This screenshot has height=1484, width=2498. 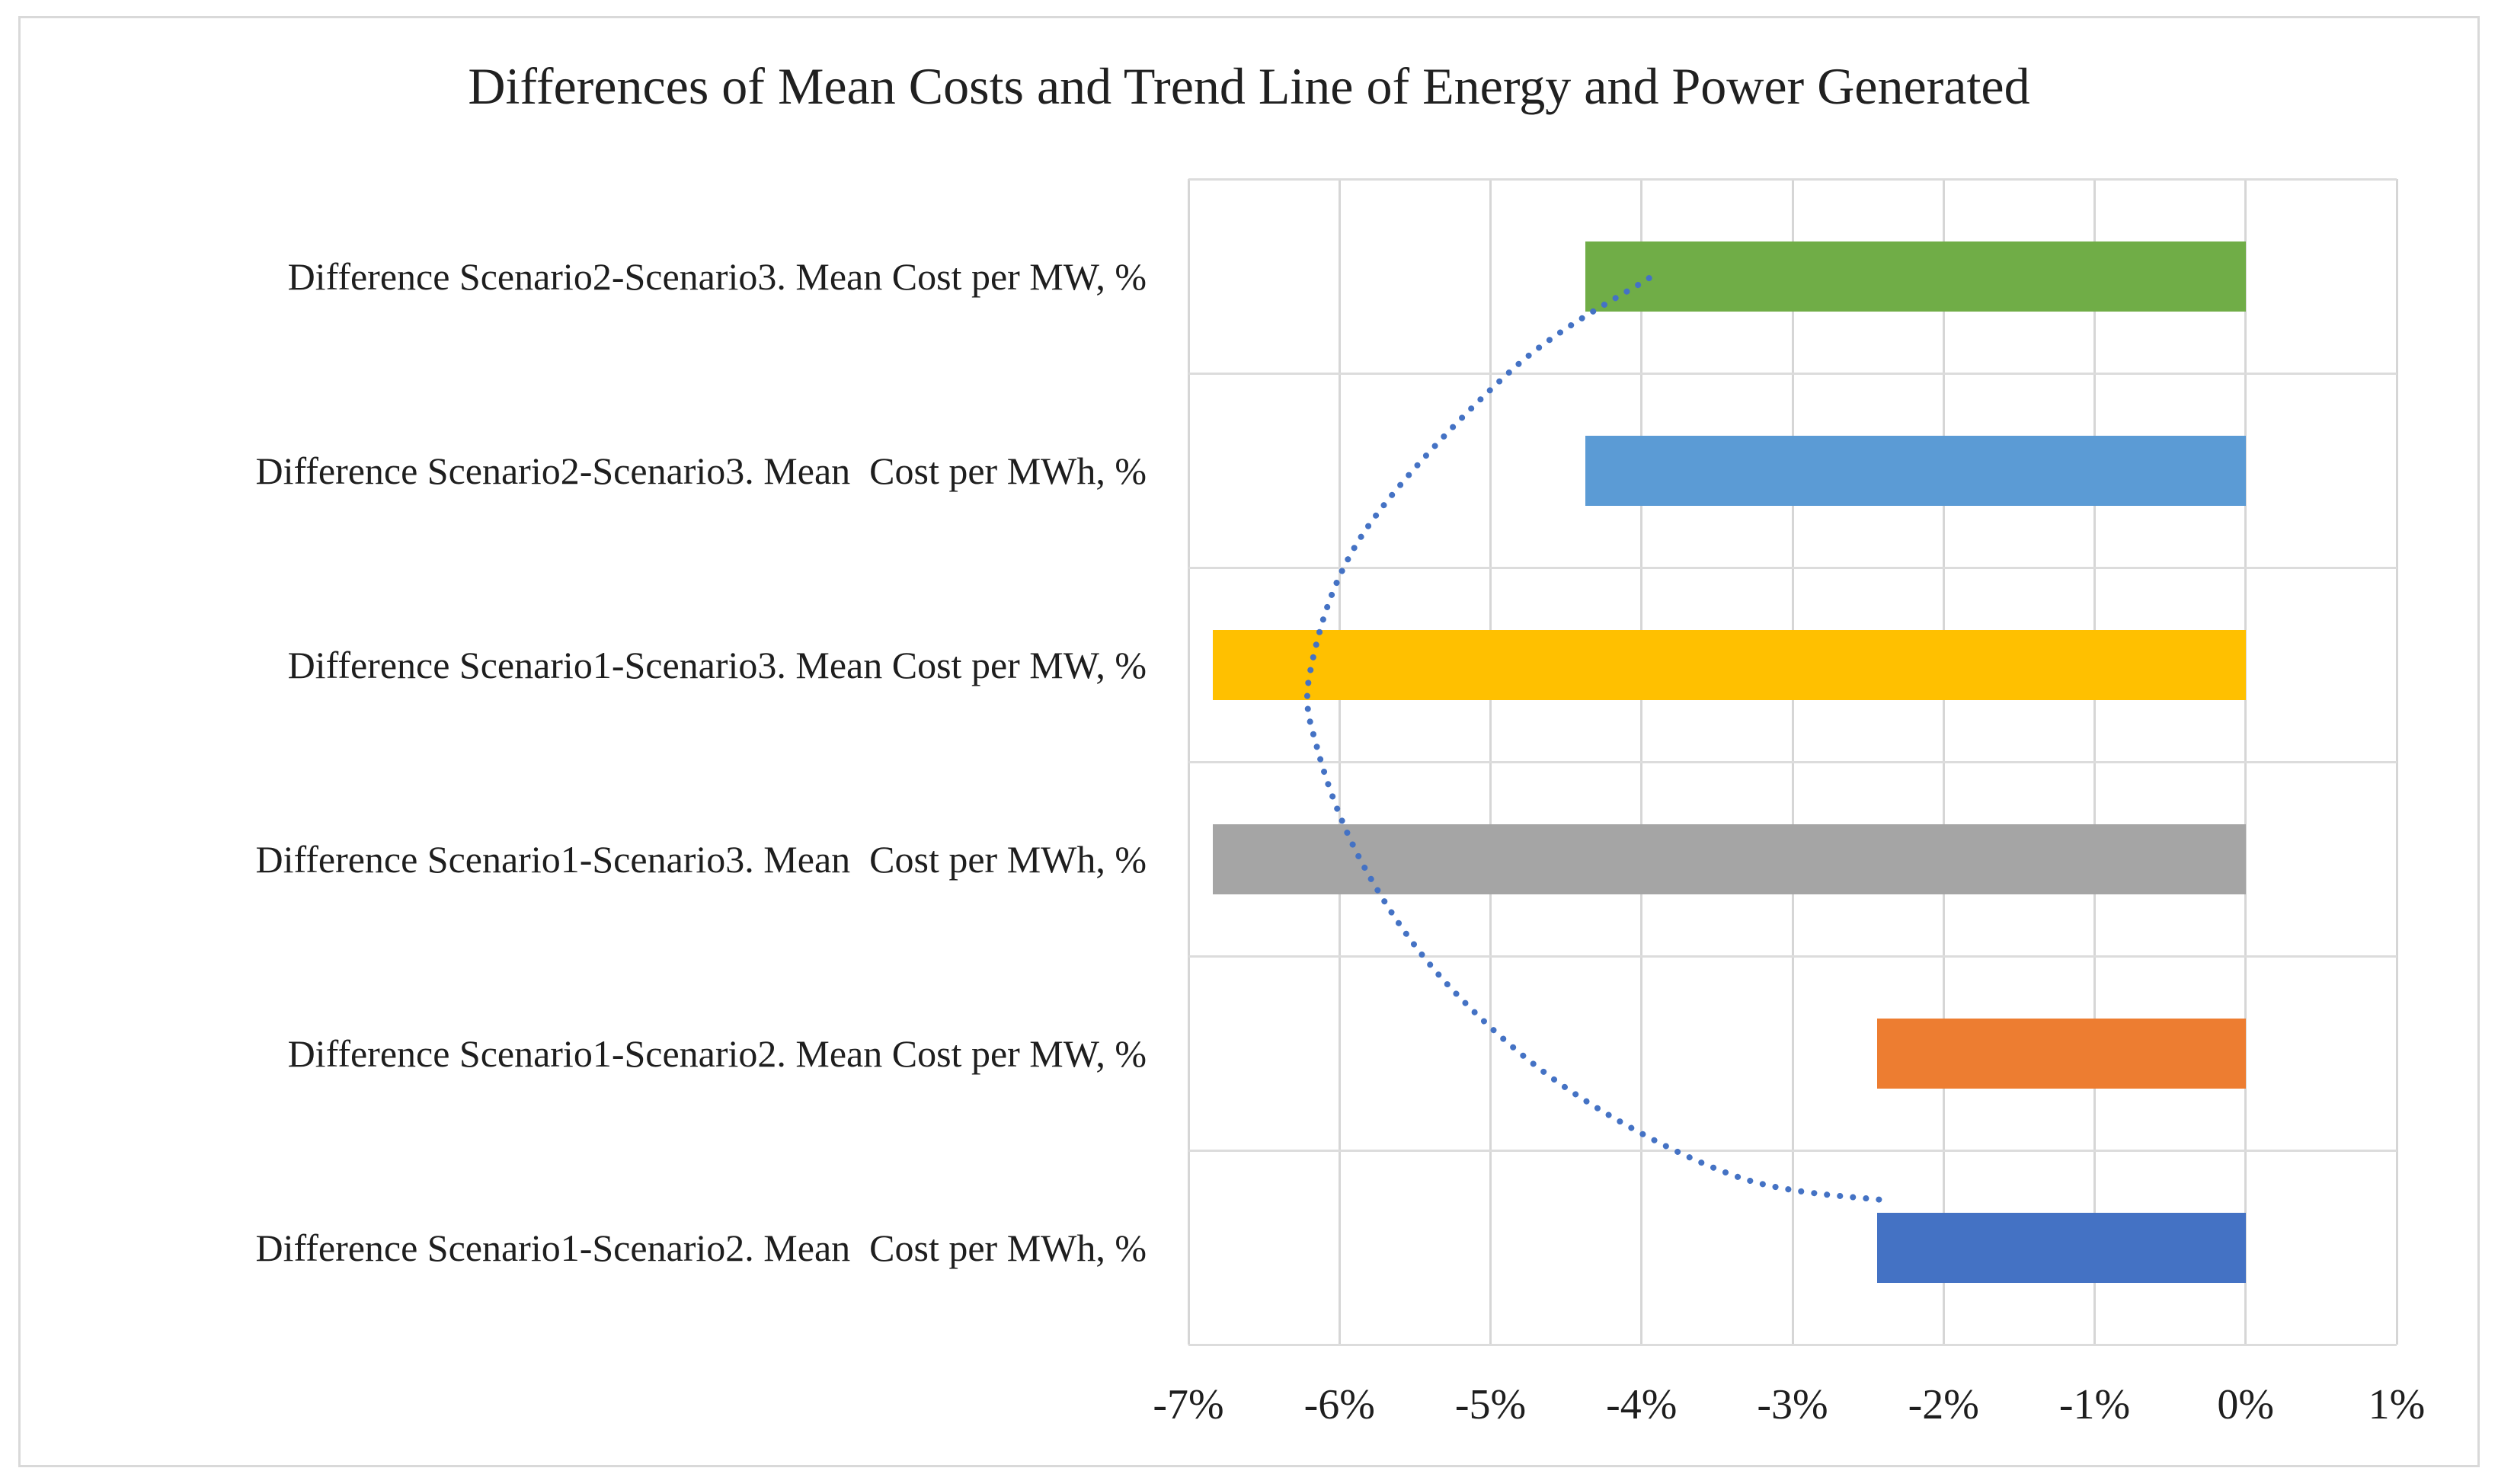 What do you see at coordinates (1188, 1404) in the screenshot?
I see `x-tick-label: -7%` at bounding box center [1188, 1404].